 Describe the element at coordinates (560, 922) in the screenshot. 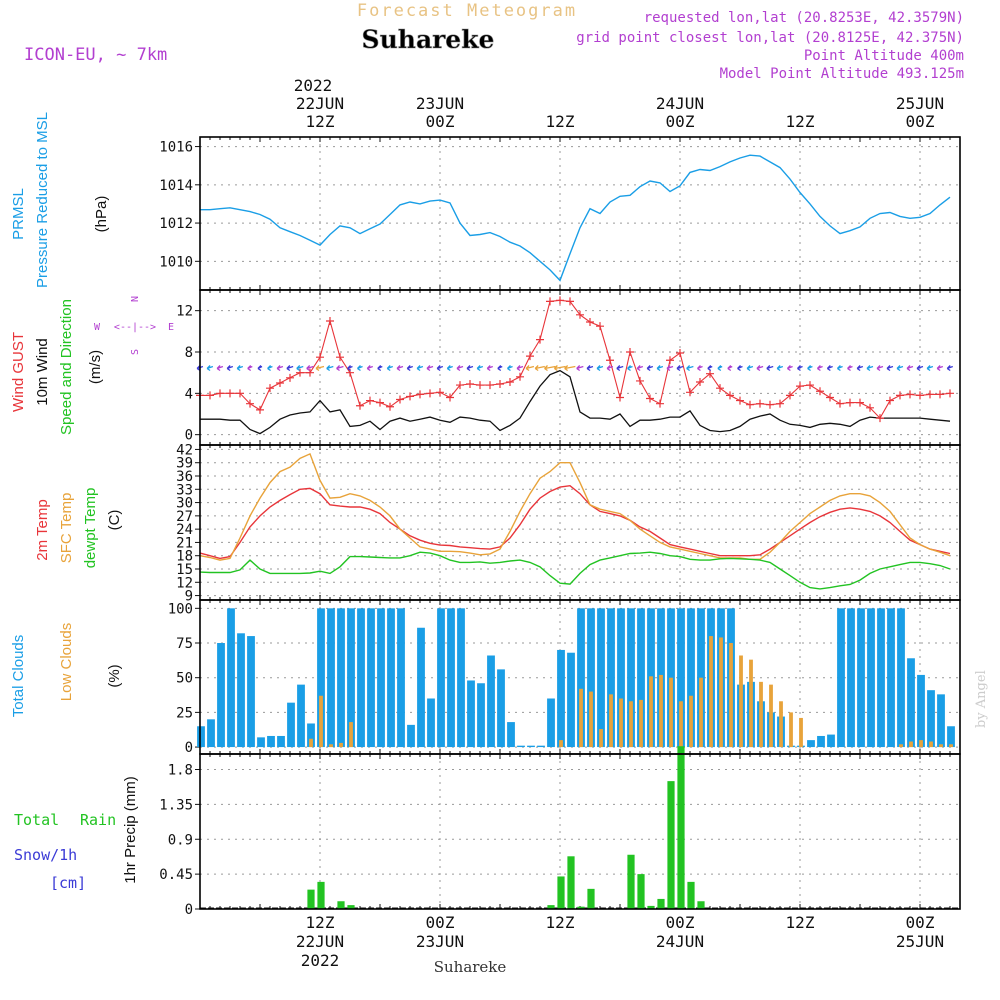

I see `bottom-hour-label: 12Z` at that location.